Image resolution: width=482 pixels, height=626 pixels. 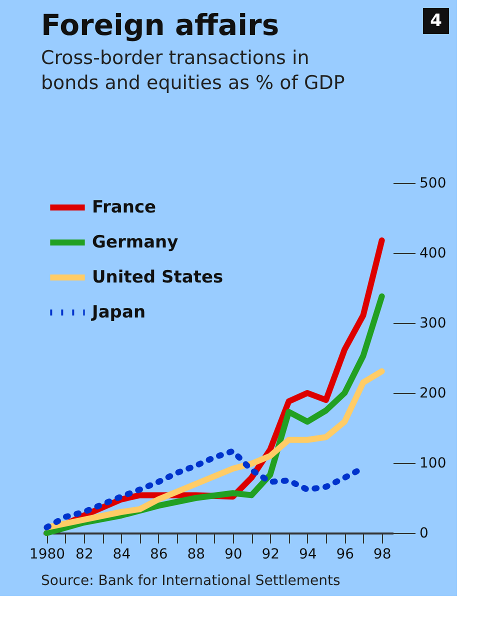 I want to click on legend-label: Germany, so click(x=135, y=242).